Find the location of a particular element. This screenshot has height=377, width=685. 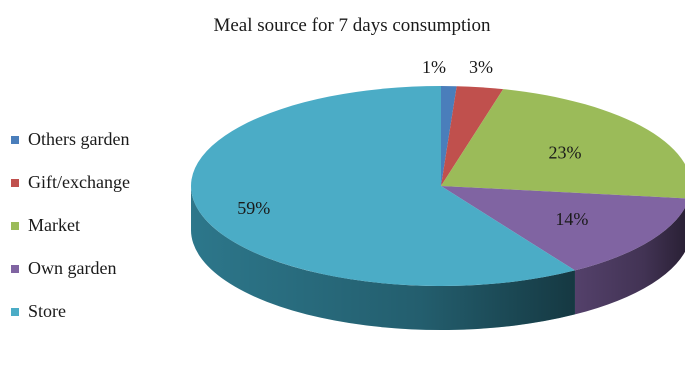

legend-label: Market is located at coordinates (54, 225).